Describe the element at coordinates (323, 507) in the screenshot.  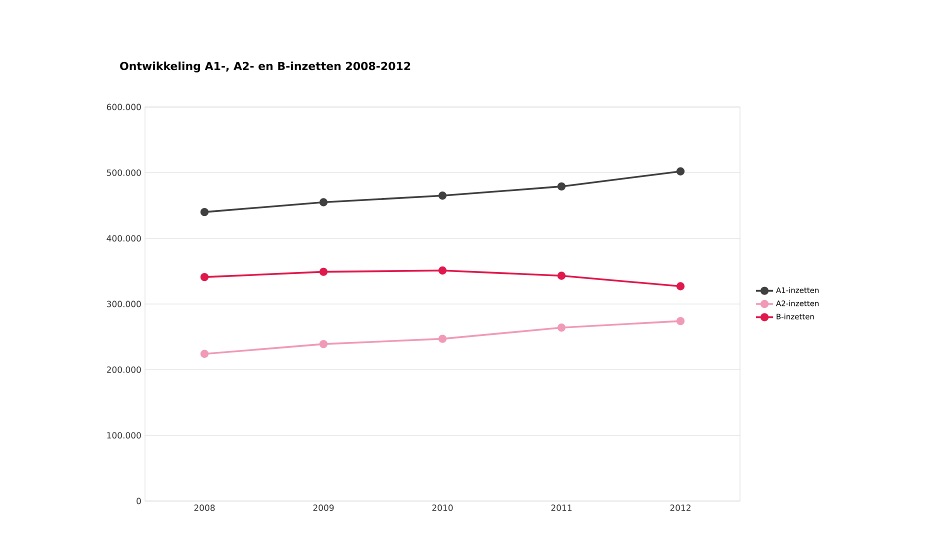
I see `x-tick-label: 2009` at that location.